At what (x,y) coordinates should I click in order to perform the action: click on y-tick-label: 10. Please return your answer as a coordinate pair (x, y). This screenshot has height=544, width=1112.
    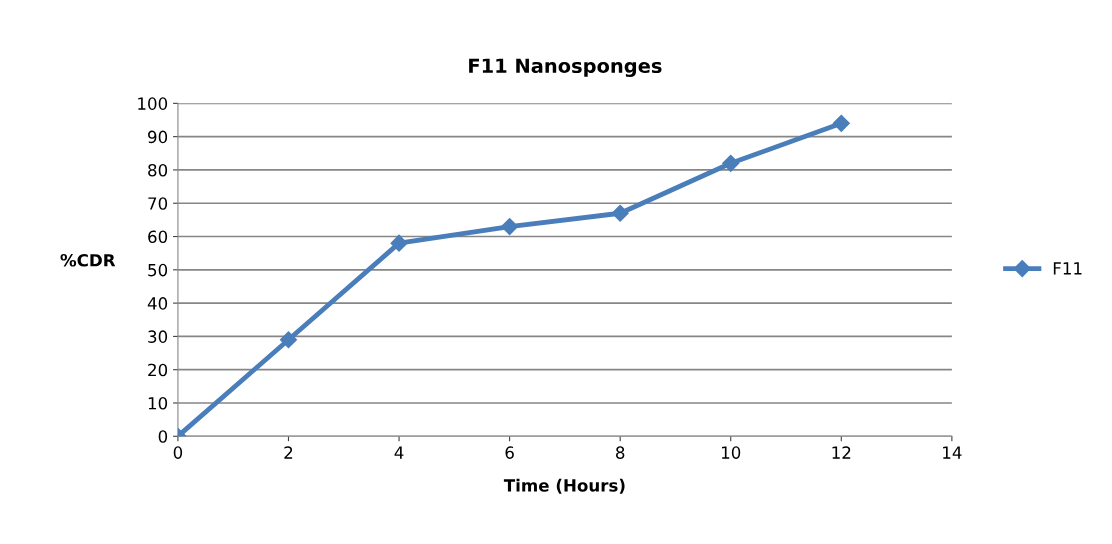
    Looking at the image, I should click on (158, 403).